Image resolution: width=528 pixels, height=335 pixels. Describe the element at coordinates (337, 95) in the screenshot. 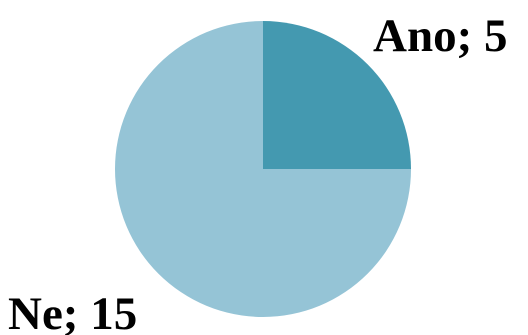

I see `pie-slice-ano` at that location.